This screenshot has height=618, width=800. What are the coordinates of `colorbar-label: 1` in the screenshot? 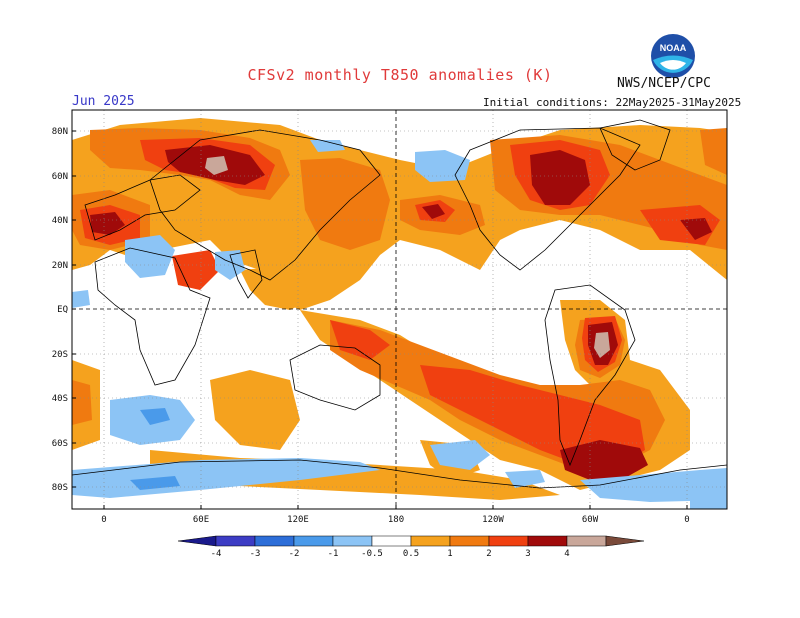 It's located at (449, 554).